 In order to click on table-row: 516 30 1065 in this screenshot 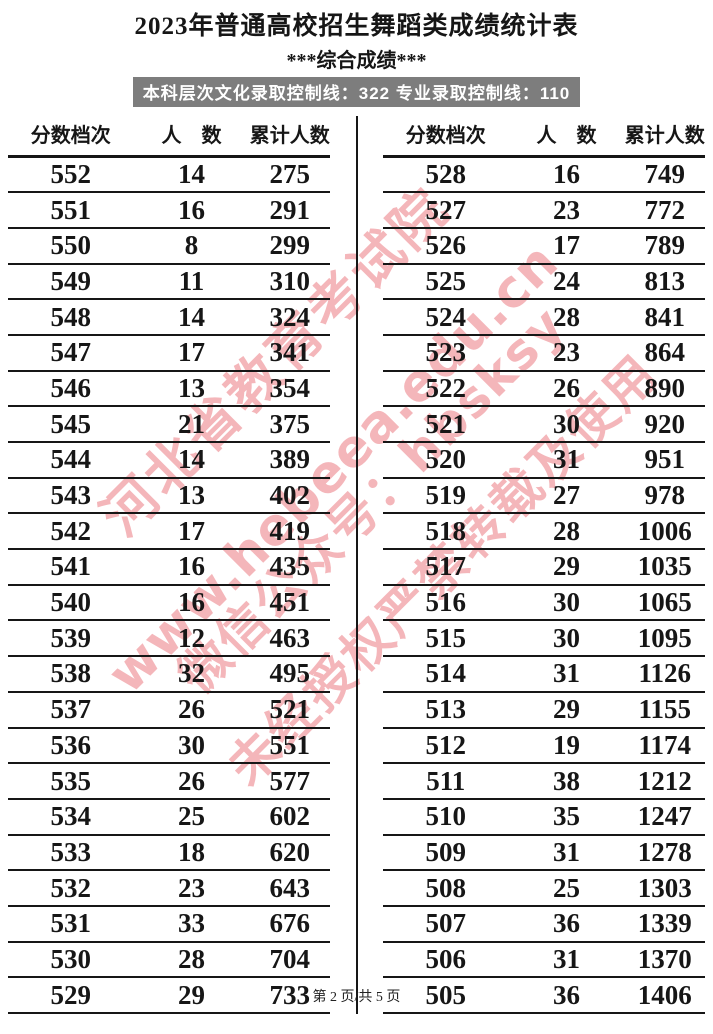, I will do `click(544, 603)`.